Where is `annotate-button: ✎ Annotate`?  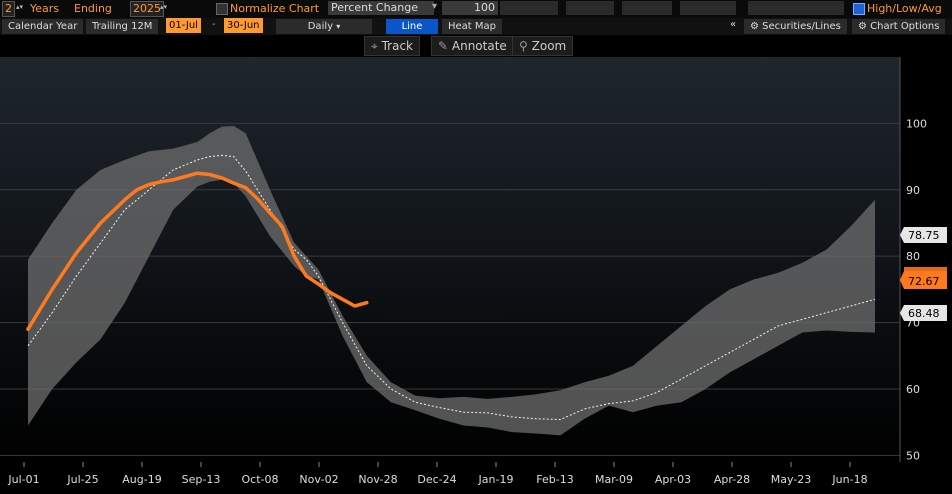
annotate-button: ✎ Annotate is located at coordinates (472, 46).